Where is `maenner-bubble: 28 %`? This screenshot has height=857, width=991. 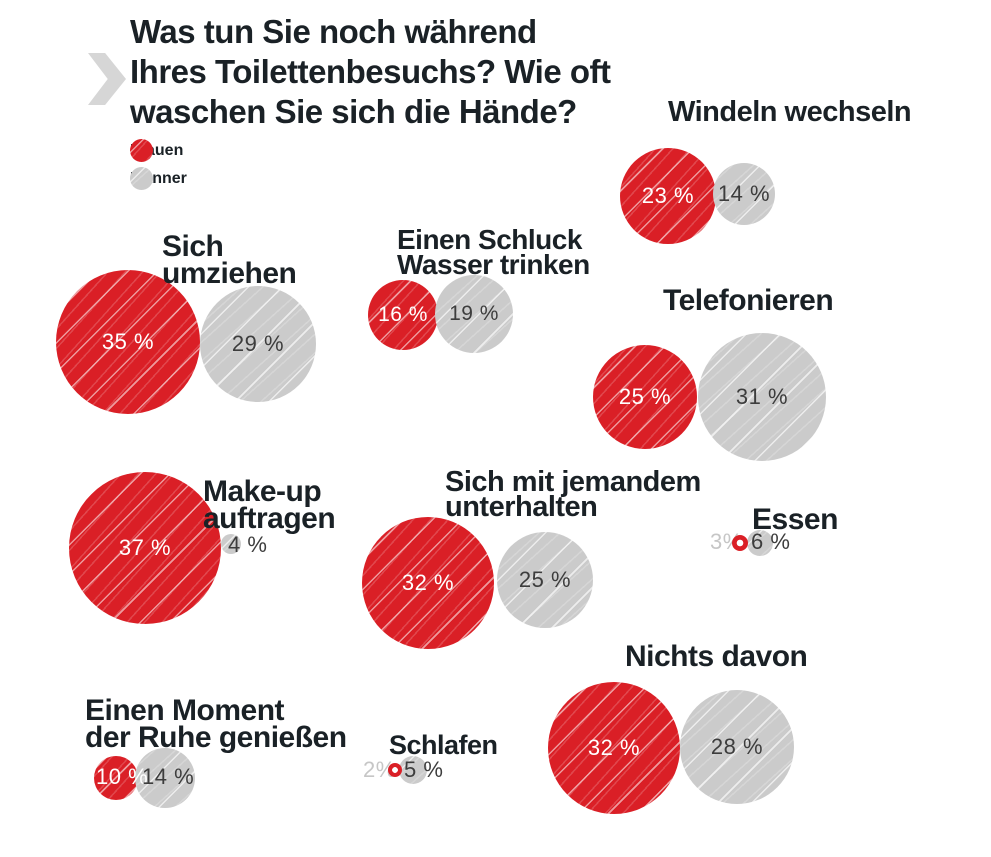
maenner-bubble: 28 % is located at coordinates (737, 747).